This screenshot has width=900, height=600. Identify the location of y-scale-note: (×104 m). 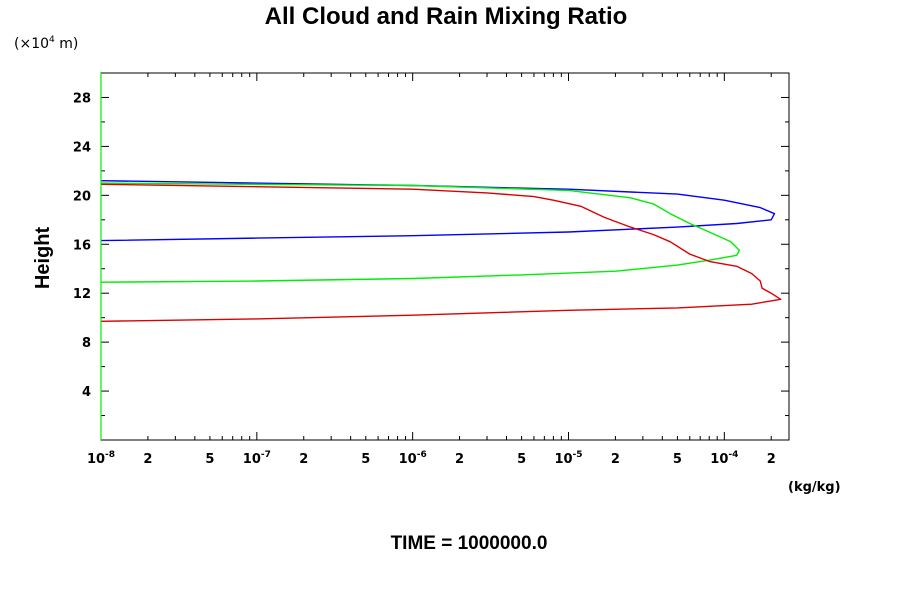
(46, 43).